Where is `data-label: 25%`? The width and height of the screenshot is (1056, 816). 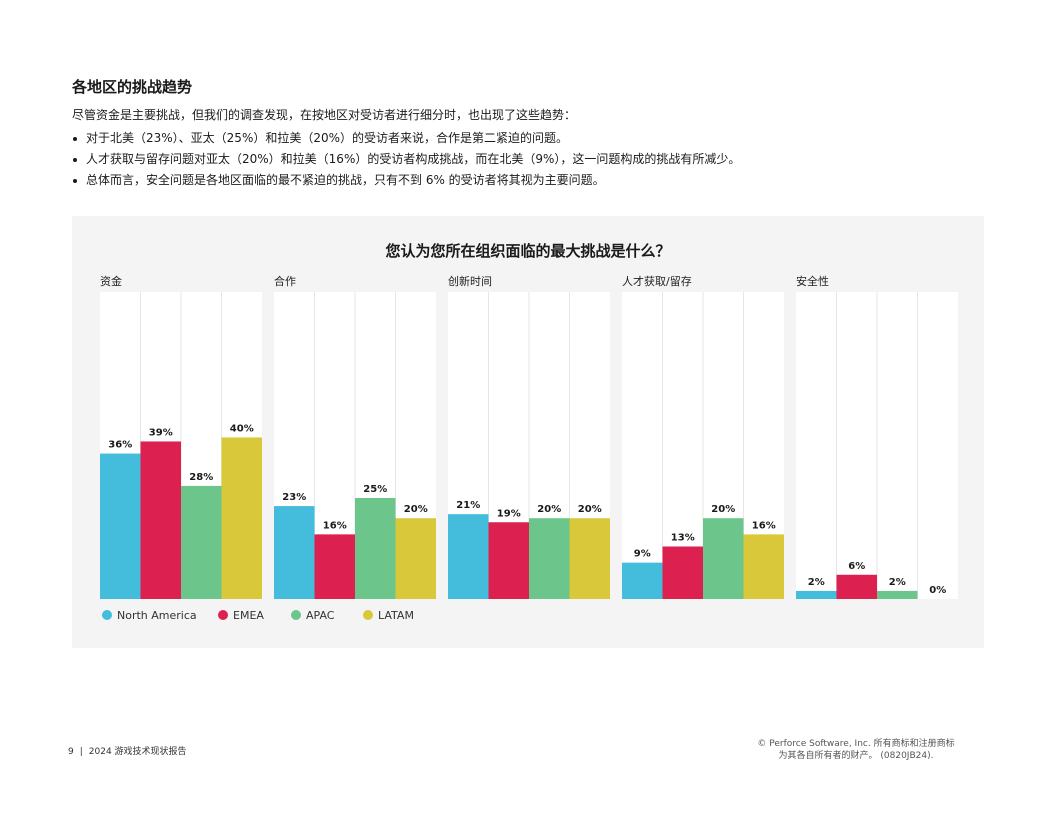 data-label: 25% is located at coordinates (375, 489).